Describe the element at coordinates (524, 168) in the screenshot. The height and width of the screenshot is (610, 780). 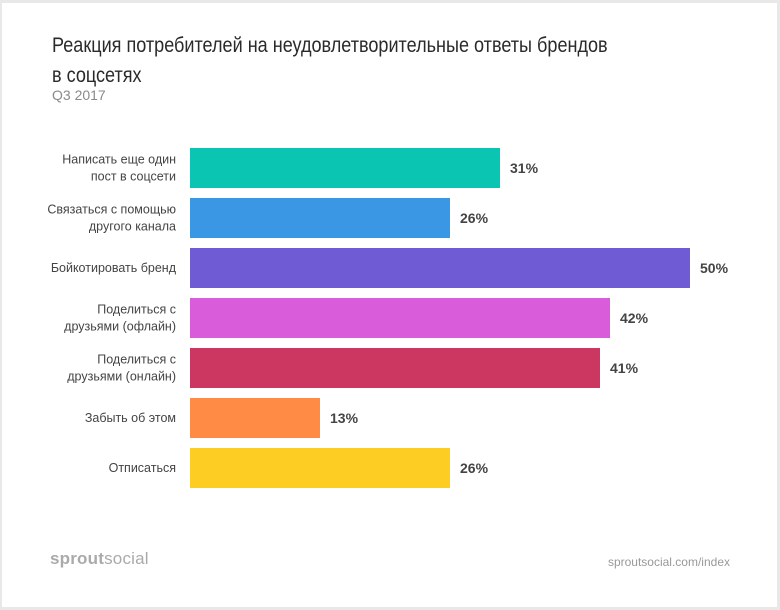
I see `data-label: 31%` at that location.